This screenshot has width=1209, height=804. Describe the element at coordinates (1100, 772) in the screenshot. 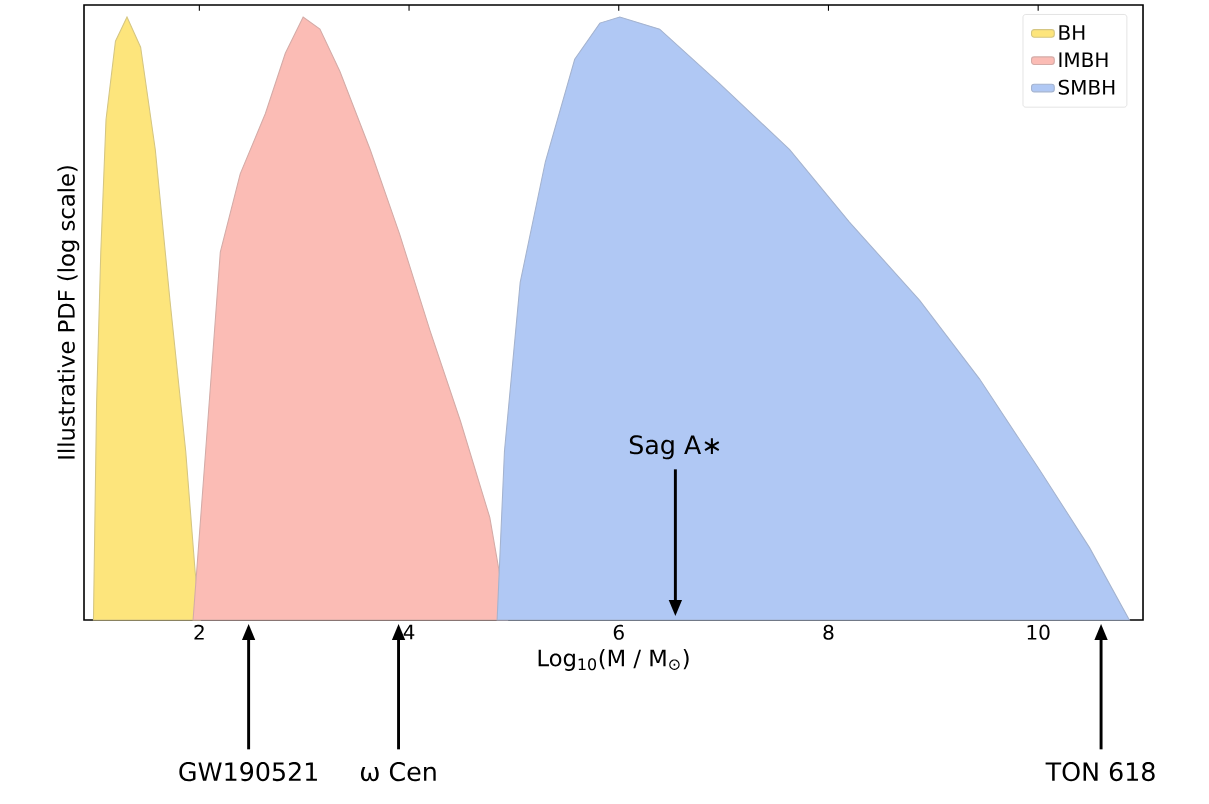

I see `ref-line-label: TON 618` at that location.